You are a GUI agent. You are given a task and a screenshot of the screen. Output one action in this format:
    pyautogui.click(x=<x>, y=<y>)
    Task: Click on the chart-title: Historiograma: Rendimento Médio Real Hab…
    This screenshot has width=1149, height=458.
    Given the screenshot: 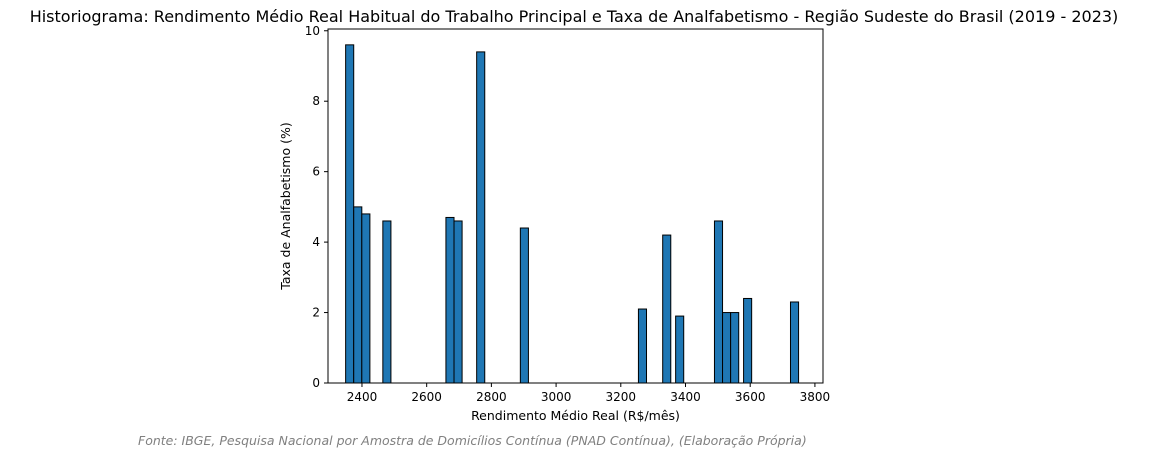 What is the action you would take?
    pyautogui.click(x=574, y=16)
    